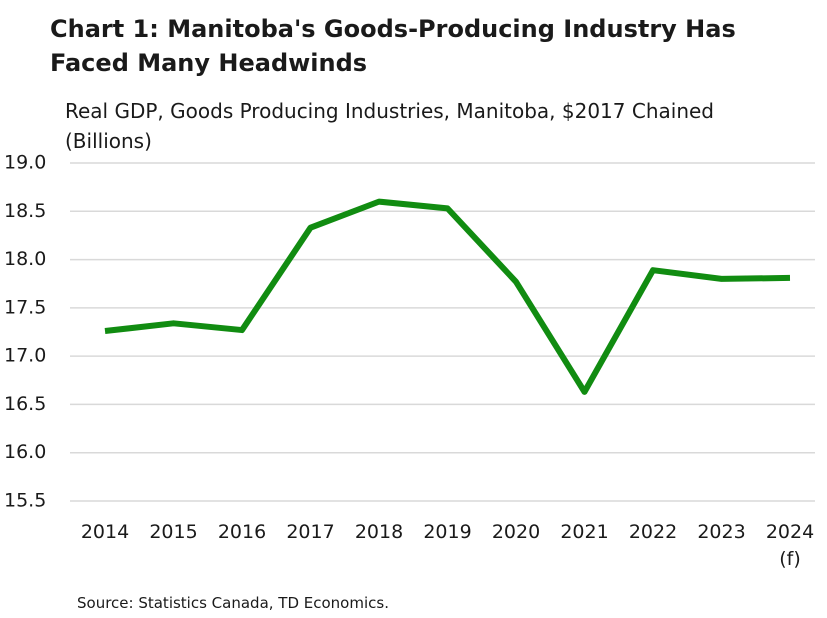 This screenshot has height=618, width=827. What do you see at coordinates (25, 307) in the screenshot?
I see `y-tick-label: 17.5` at bounding box center [25, 307].